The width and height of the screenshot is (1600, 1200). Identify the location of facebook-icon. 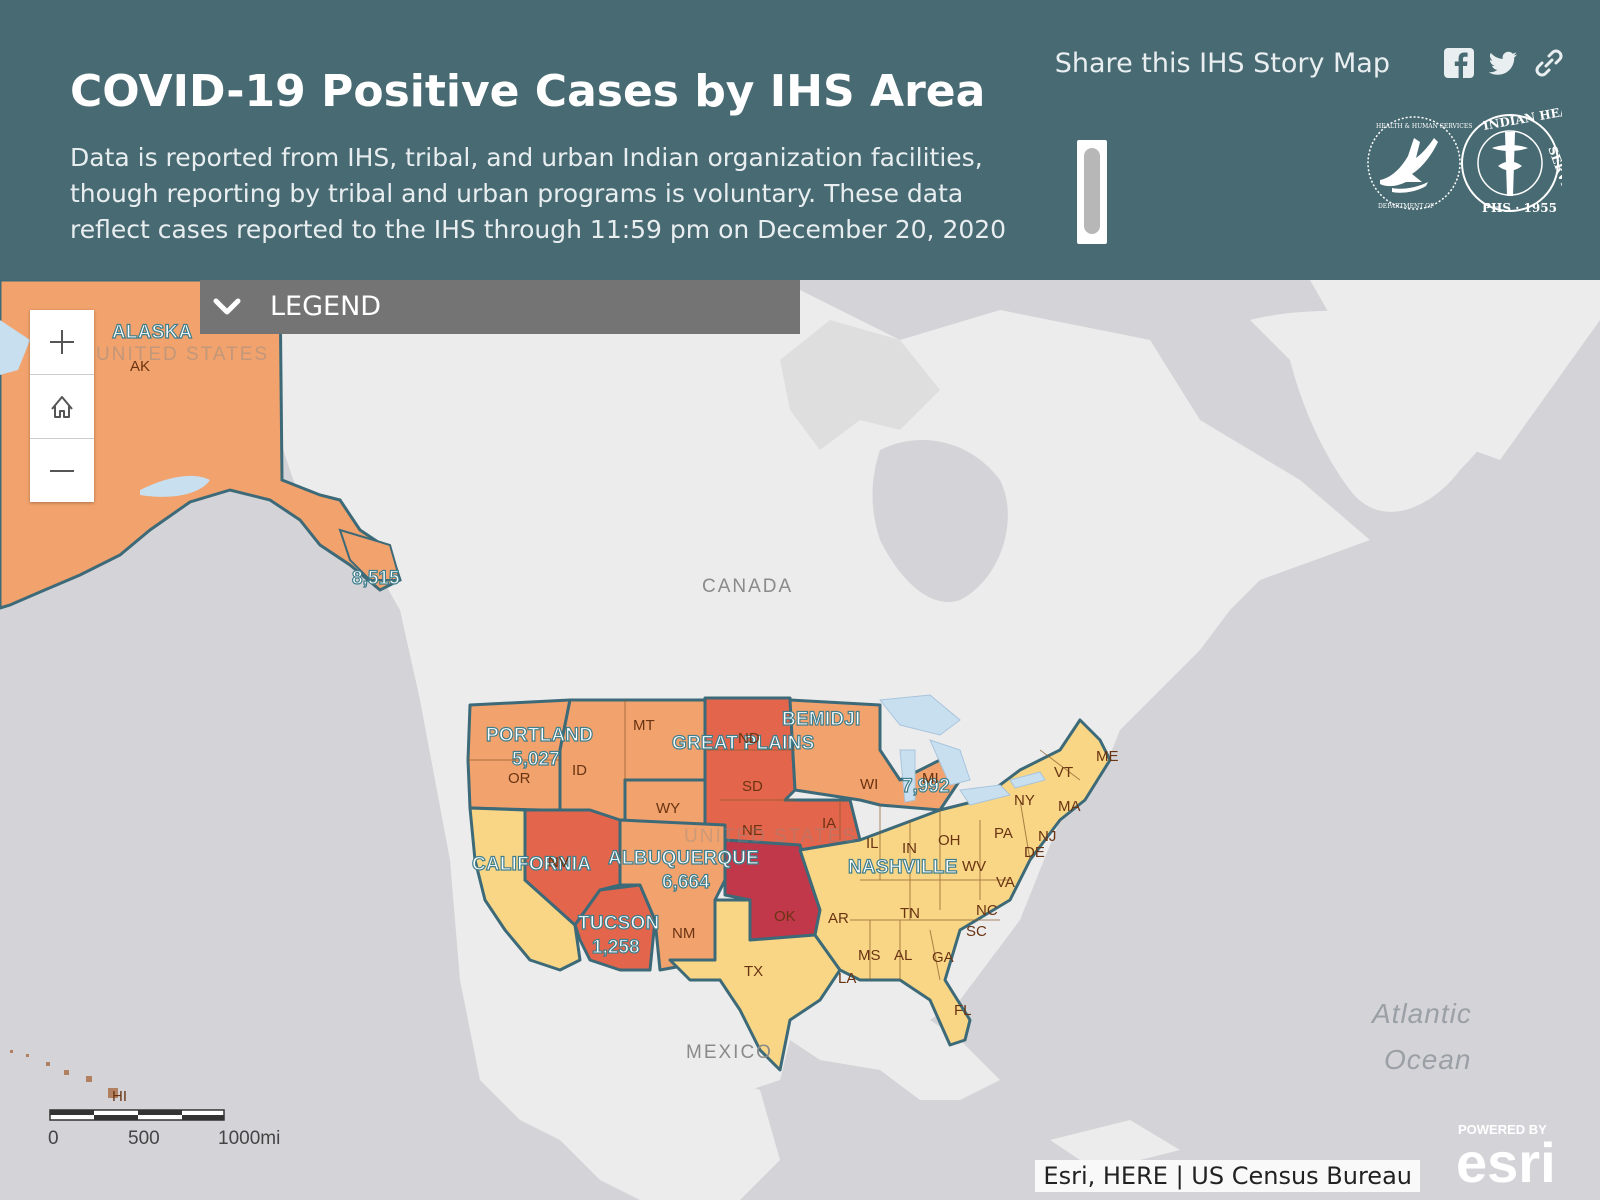
(1459, 63).